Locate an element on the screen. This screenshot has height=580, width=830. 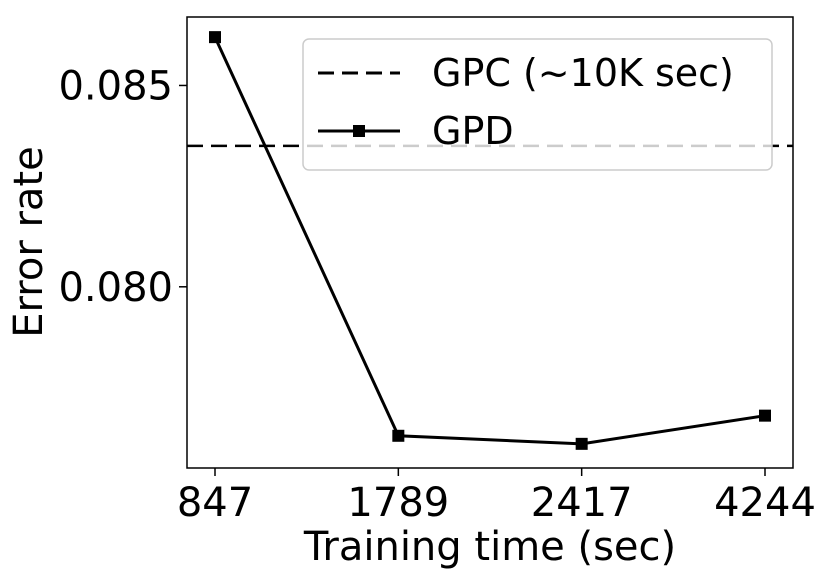
y-axis-ticks: 0.080 0.085 is located at coordinates (122, 187).